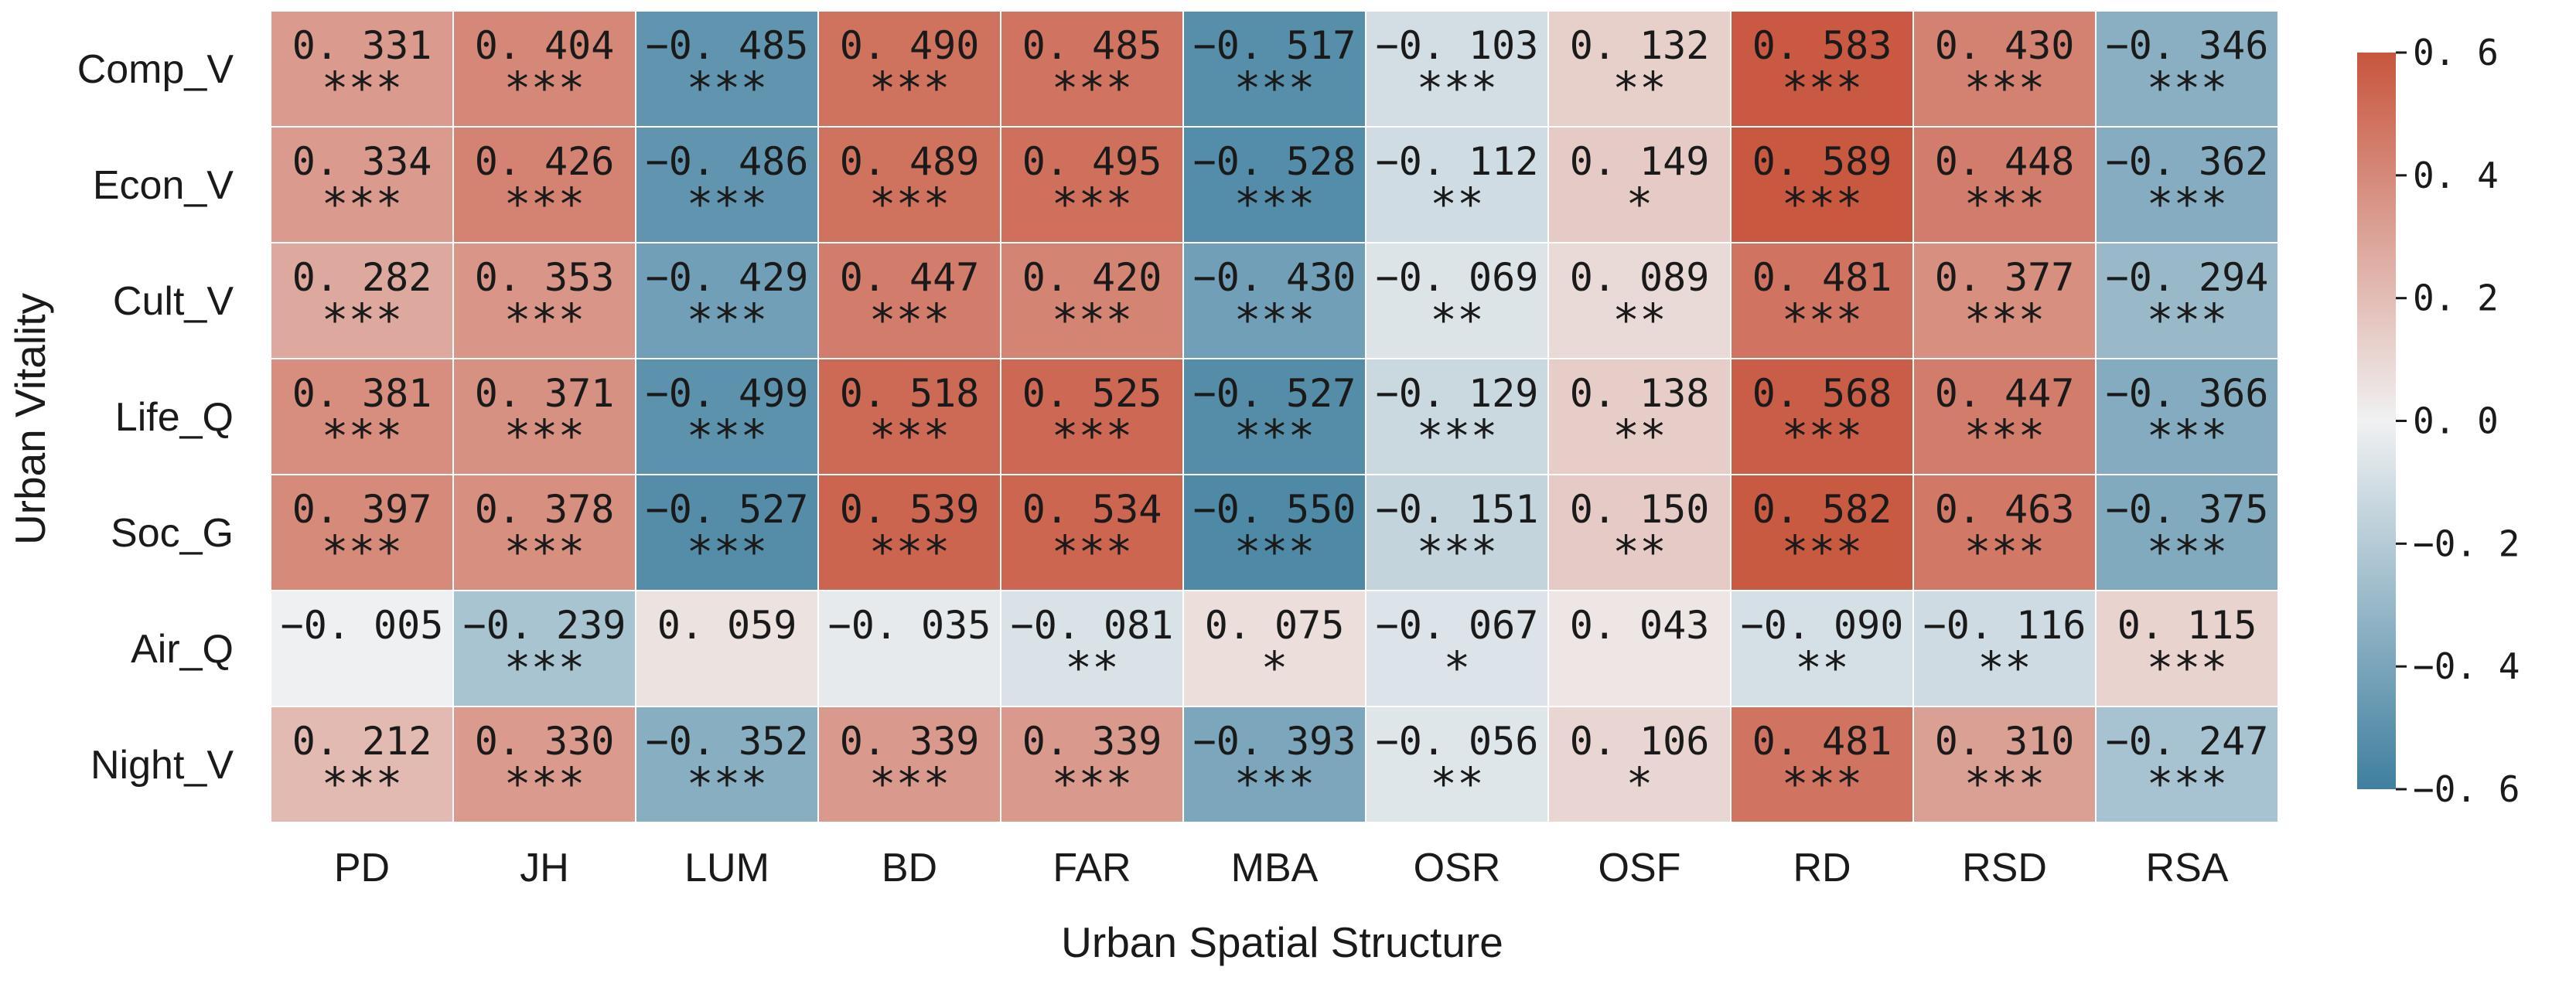 This screenshot has height=984, width=2576. I want to click on cell-value-label: 0. 490, so click(910, 46).